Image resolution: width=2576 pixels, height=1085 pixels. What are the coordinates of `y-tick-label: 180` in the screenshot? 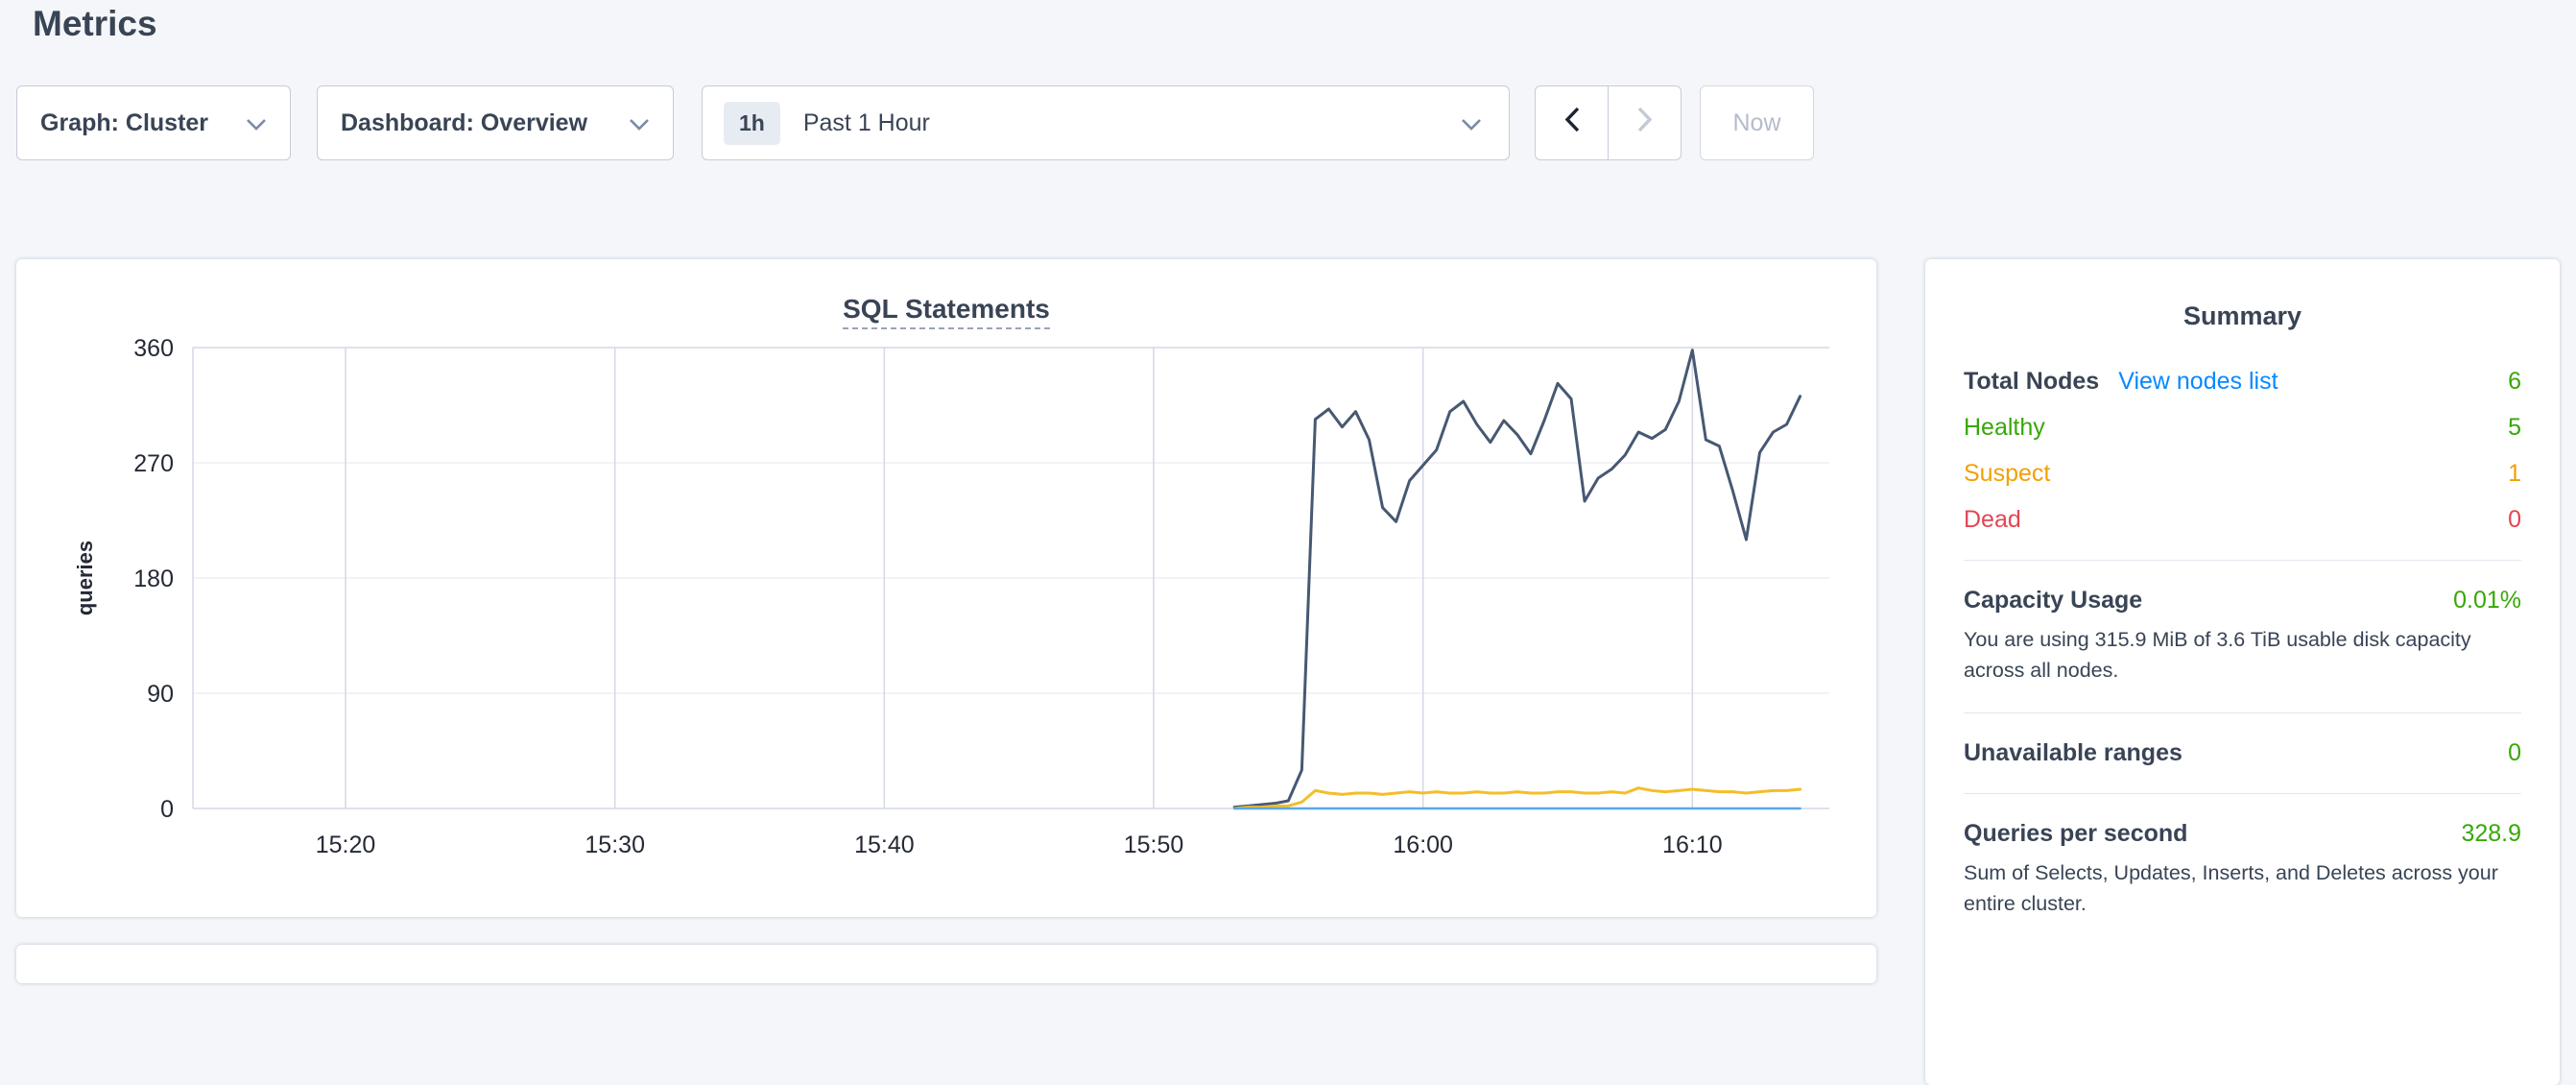 It's located at (153, 579).